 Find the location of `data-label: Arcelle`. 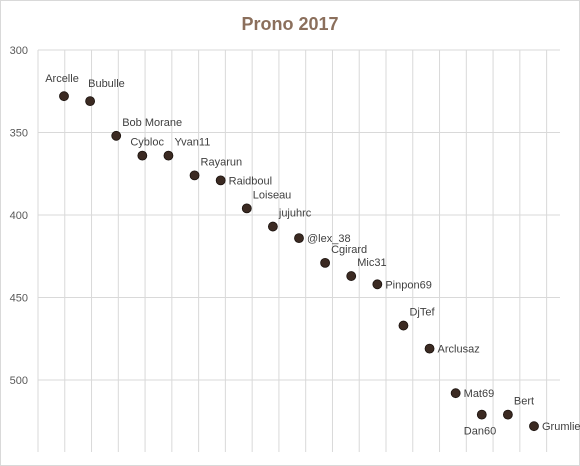

data-label: Arcelle is located at coordinates (62, 79).